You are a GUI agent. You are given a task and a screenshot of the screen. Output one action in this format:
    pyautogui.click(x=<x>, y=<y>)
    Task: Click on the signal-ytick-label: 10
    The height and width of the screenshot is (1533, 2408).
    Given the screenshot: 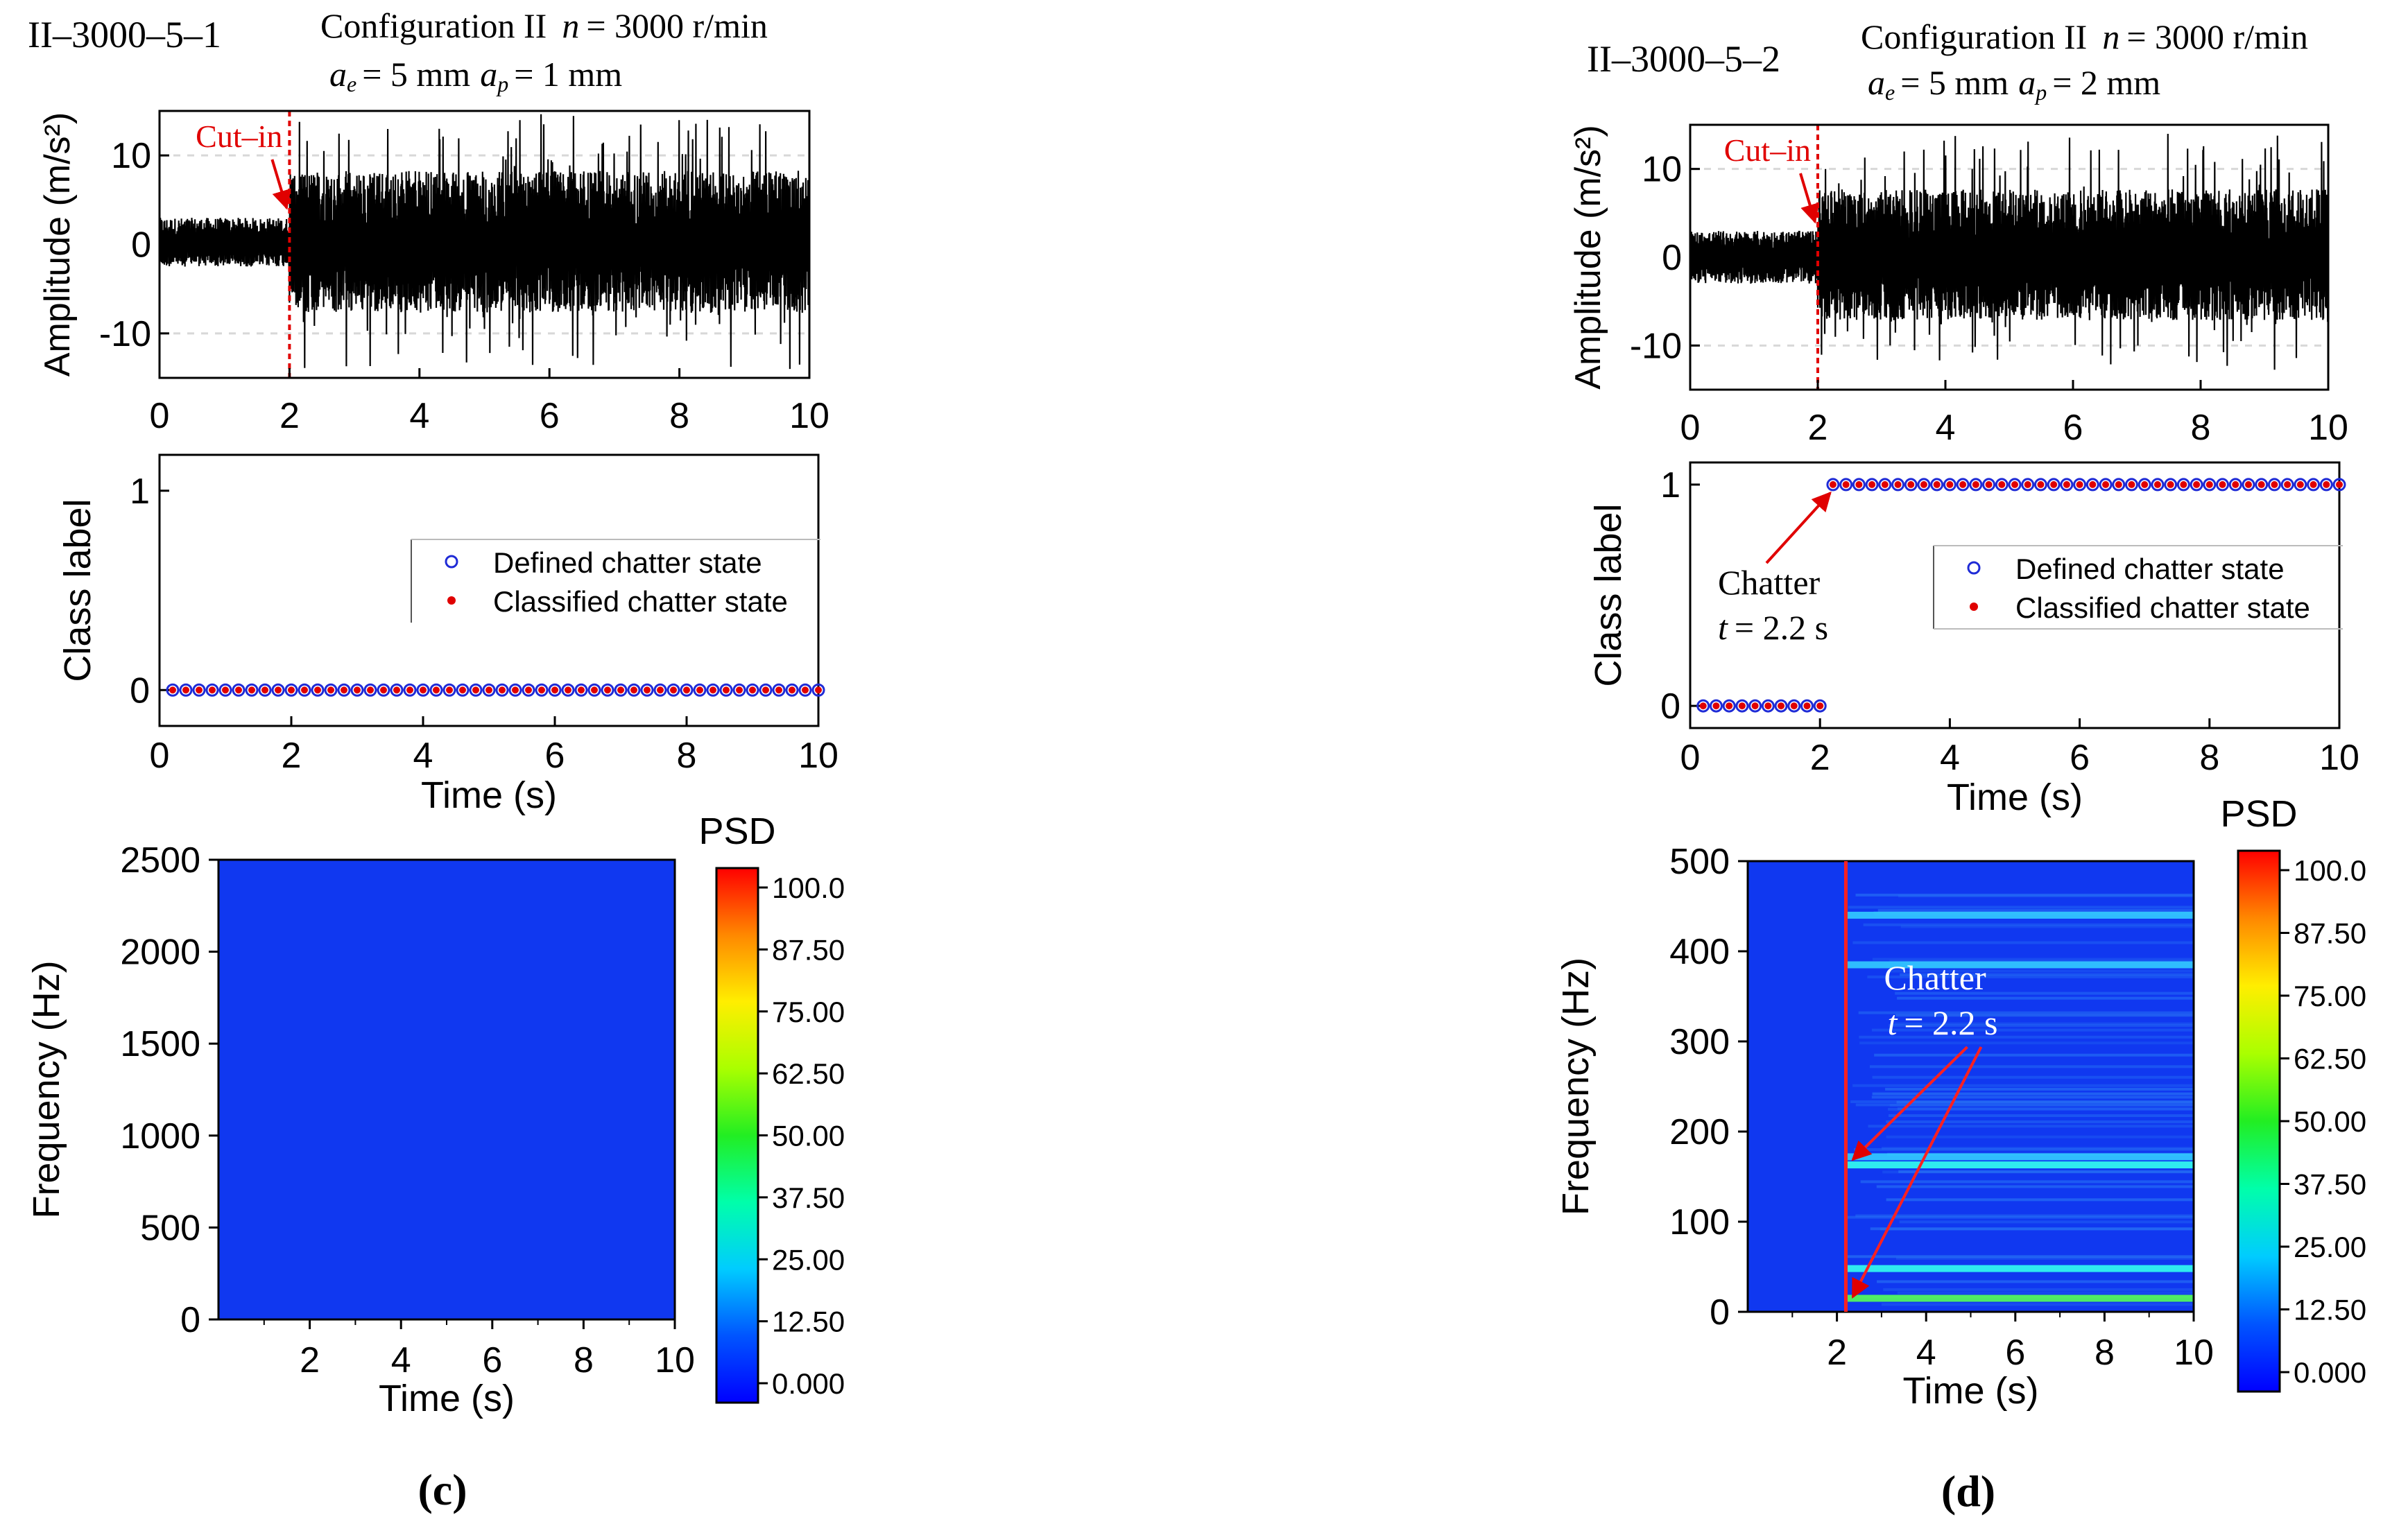 What is the action you would take?
    pyautogui.click(x=1662, y=170)
    